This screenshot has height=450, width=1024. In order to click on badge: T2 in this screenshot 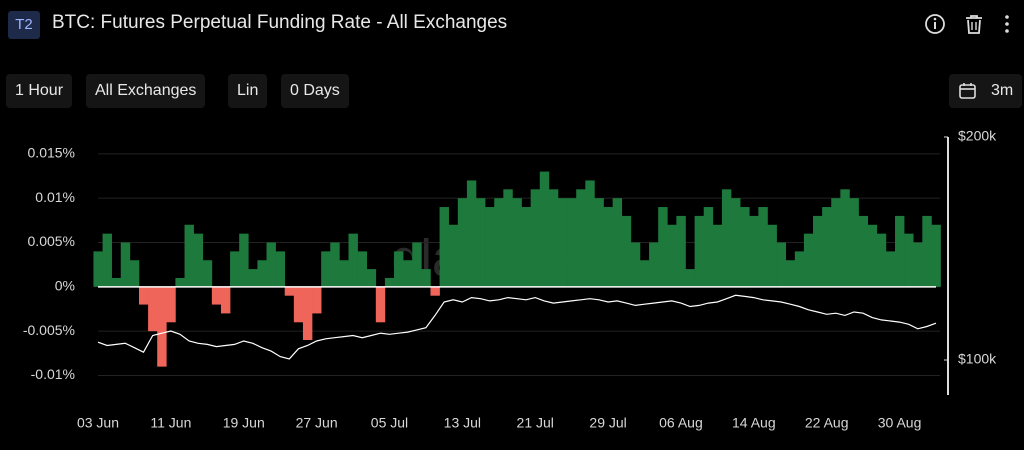, I will do `click(24, 25)`.